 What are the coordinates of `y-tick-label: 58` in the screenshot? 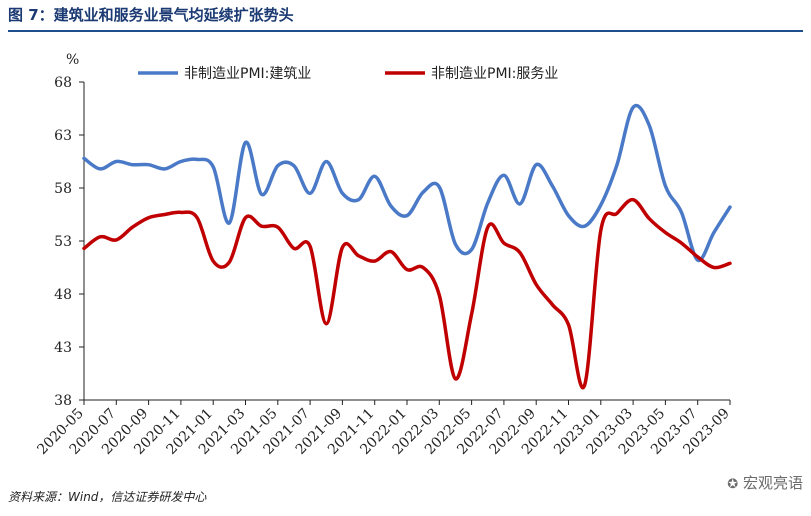 It's located at (63, 189).